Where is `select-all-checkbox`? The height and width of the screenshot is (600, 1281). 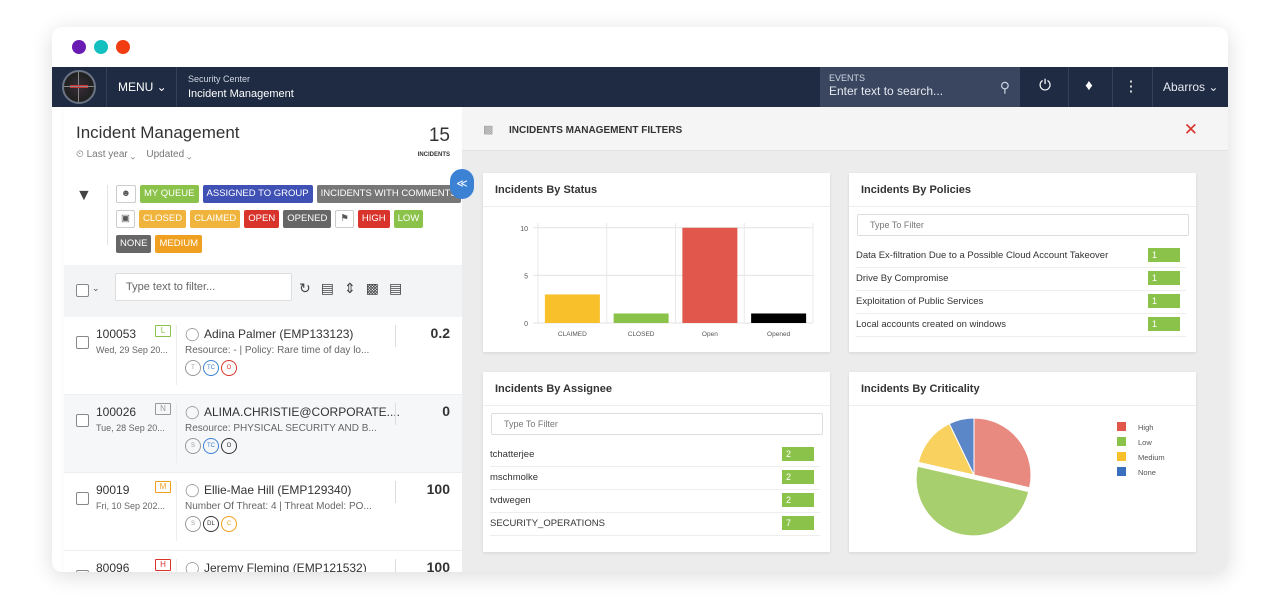
select-all-checkbox is located at coordinates (82, 290).